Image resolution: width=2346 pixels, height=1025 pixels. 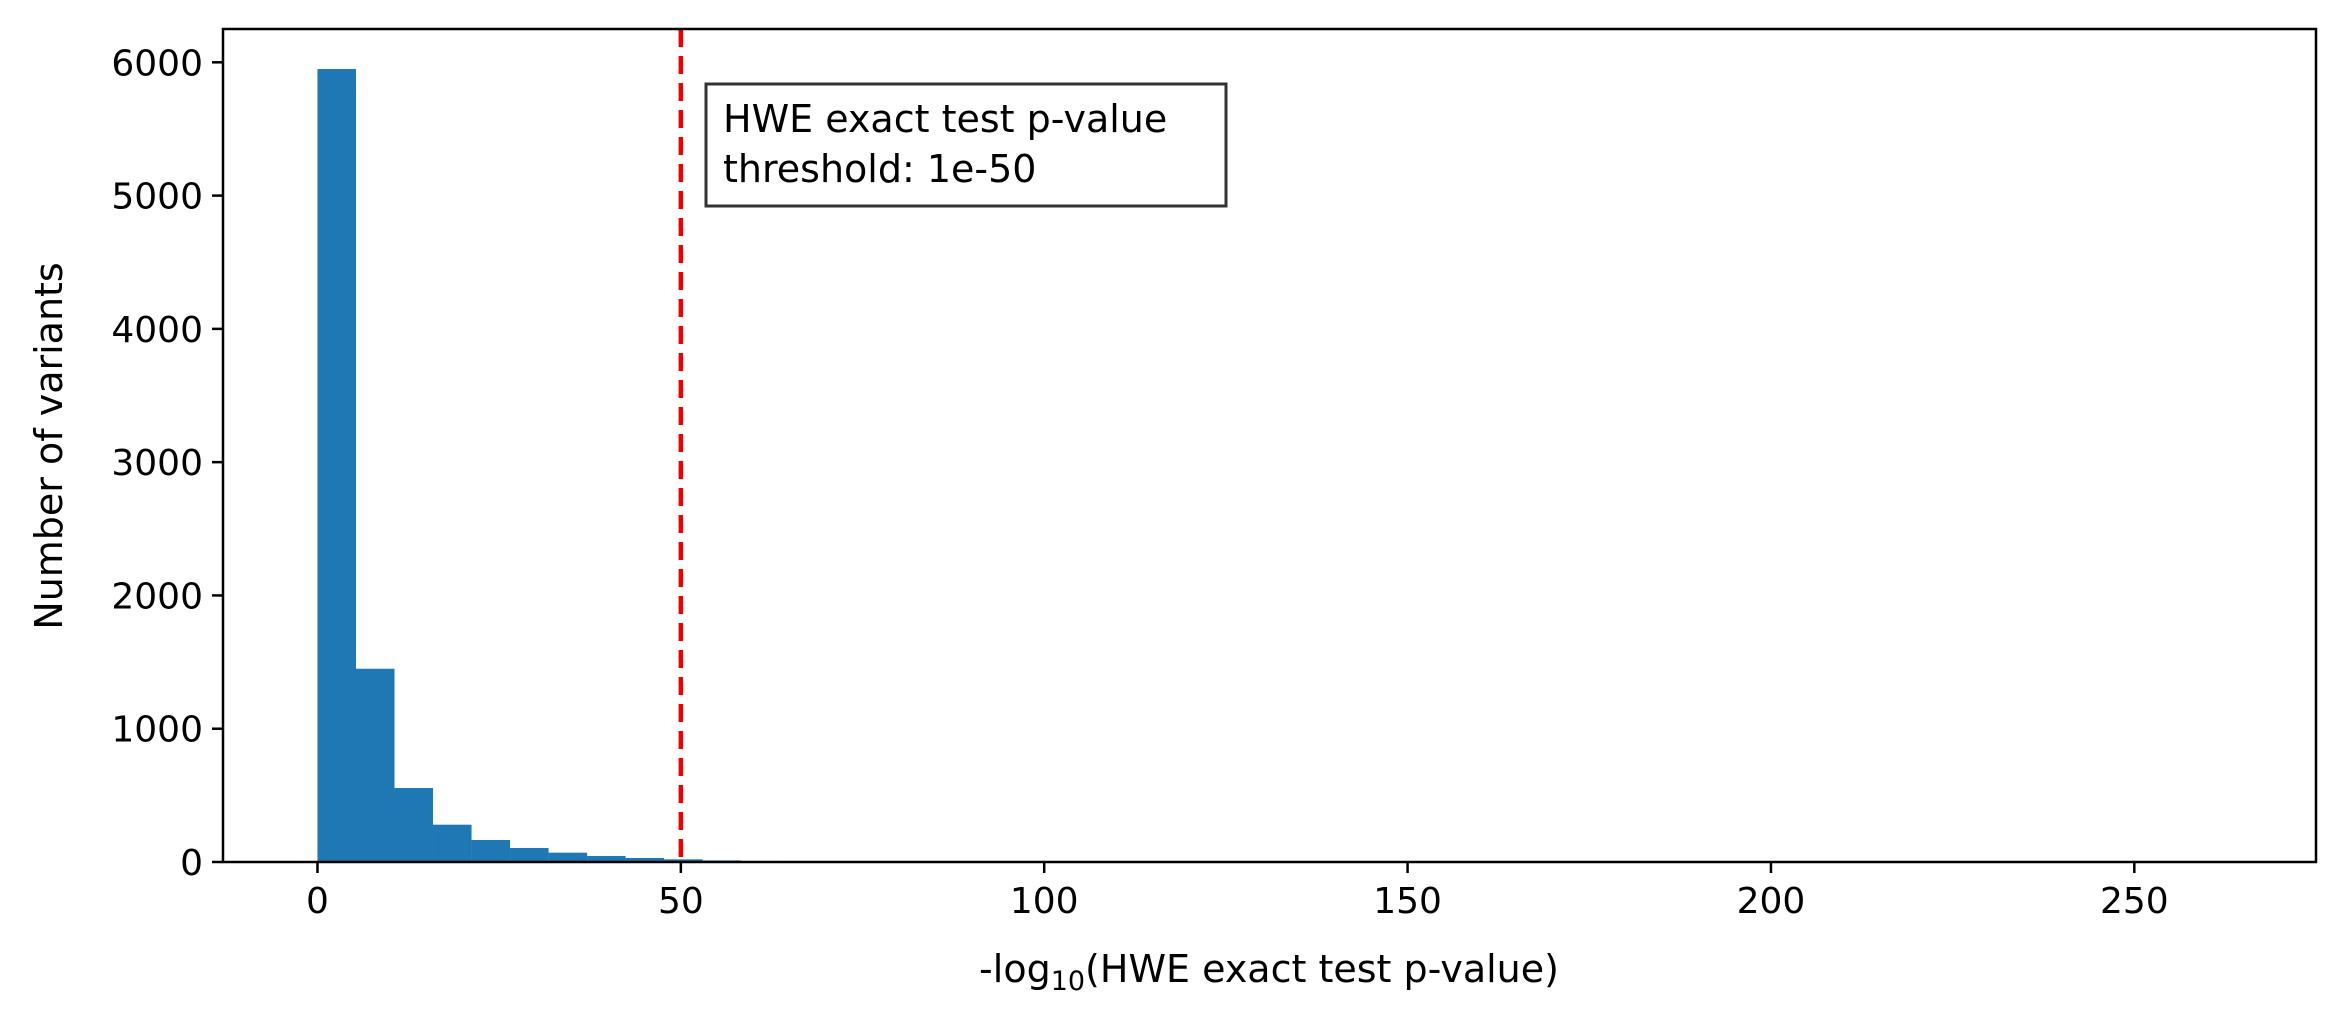 What do you see at coordinates (157, 63) in the screenshot?
I see `y-tick-label: 6000` at bounding box center [157, 63].